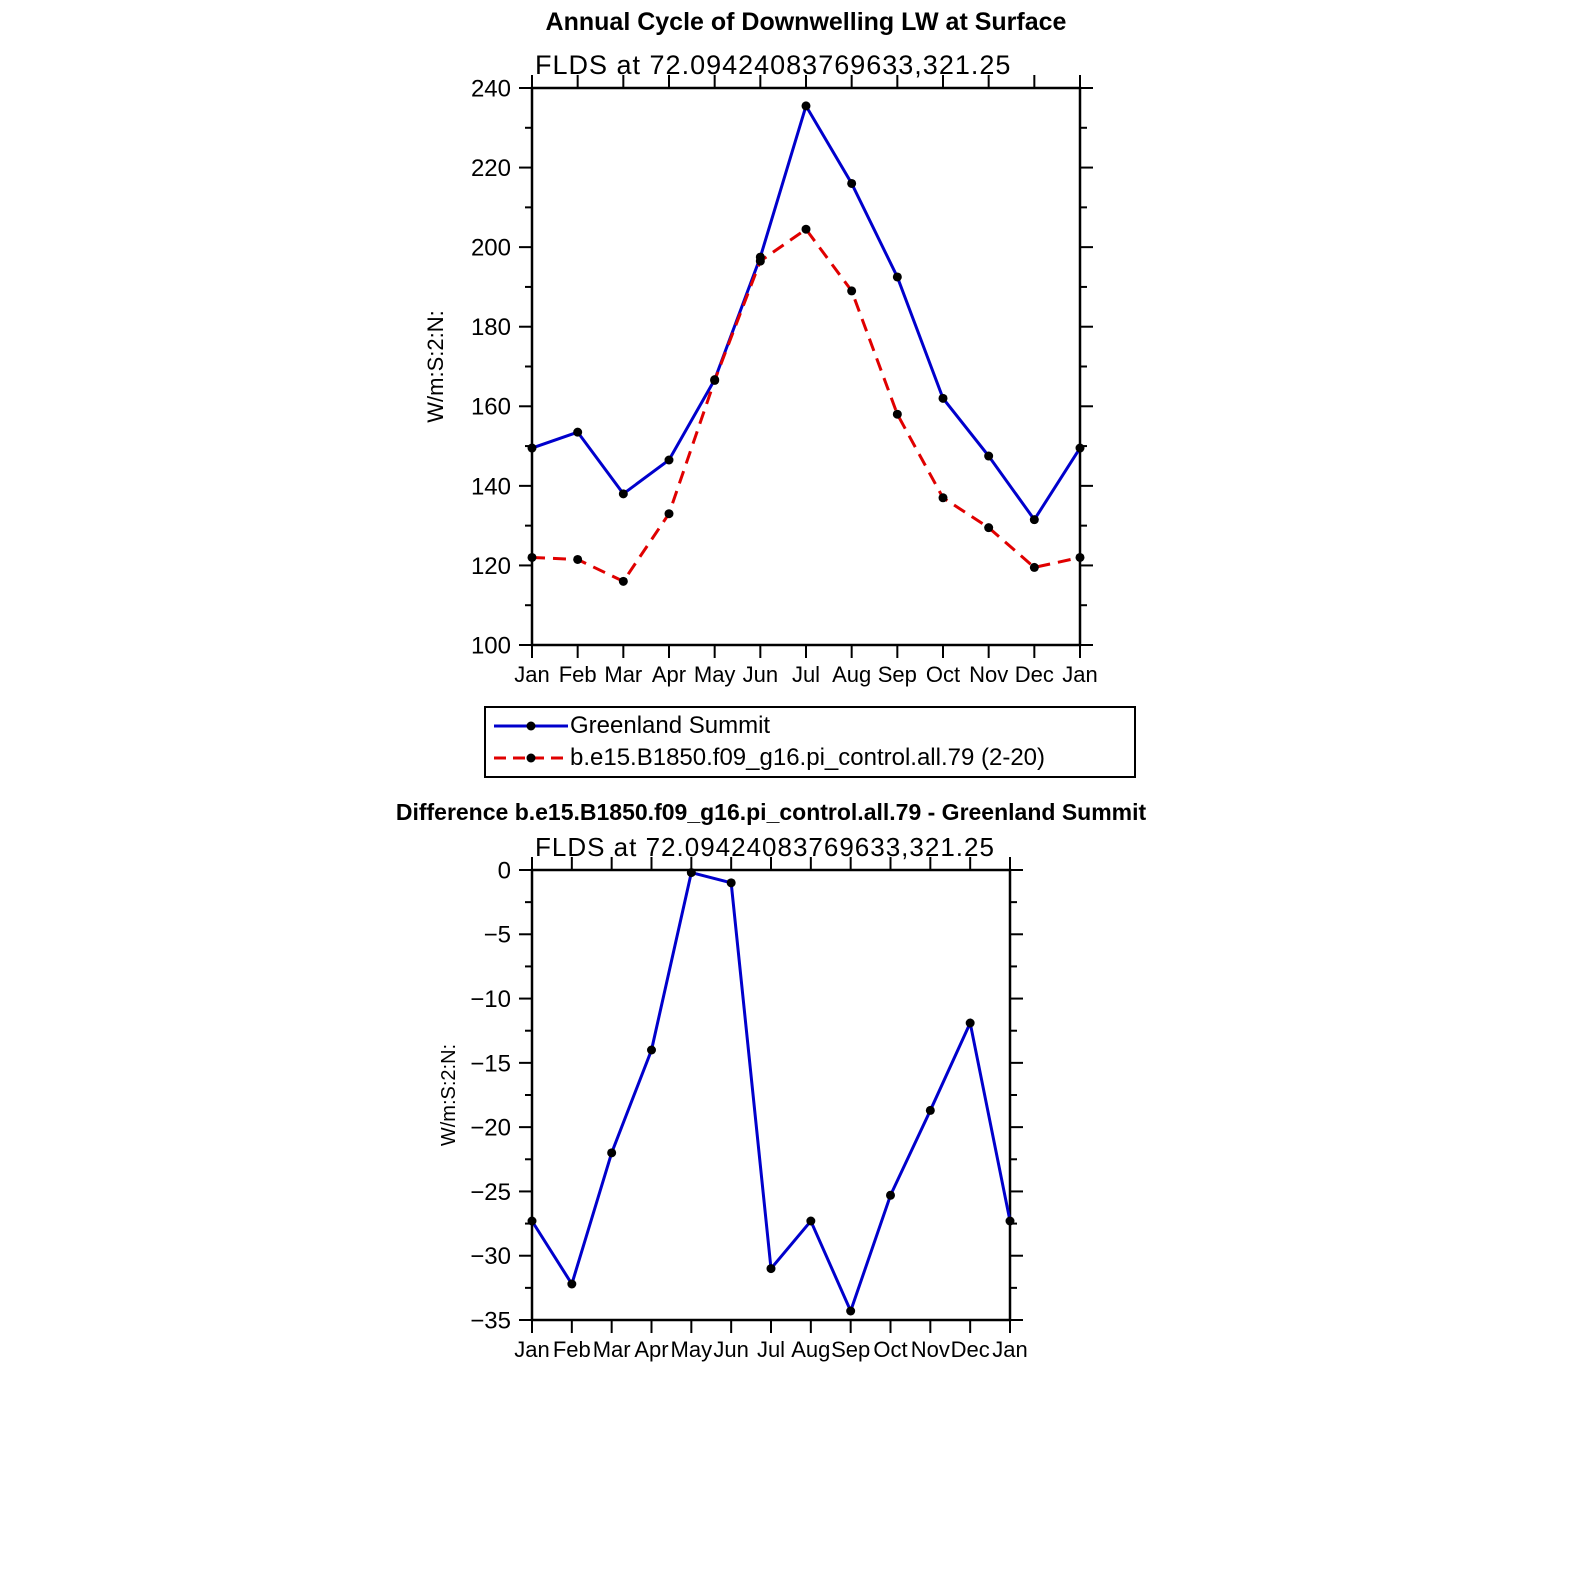 Image resolution: width=1574 pixels, height=1574 pixels. Describe the element at coordinates (491, 407) in the screenshot. I see `svg-text: 160` at that location.